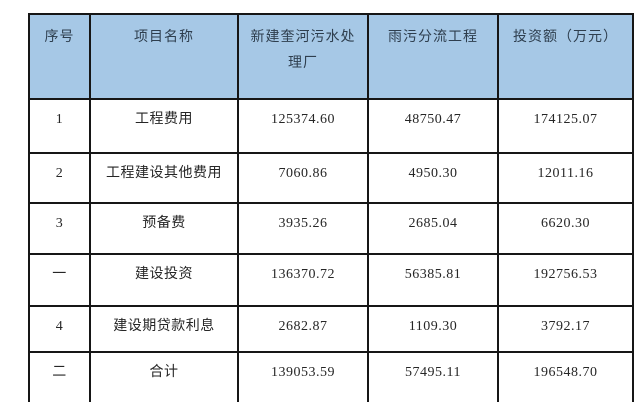  What do you see at coordinates (303, 56) in the screenshot?
I see `header-cell-plant: 新建奎河污水处理厂` at bounding box center [303, 56].